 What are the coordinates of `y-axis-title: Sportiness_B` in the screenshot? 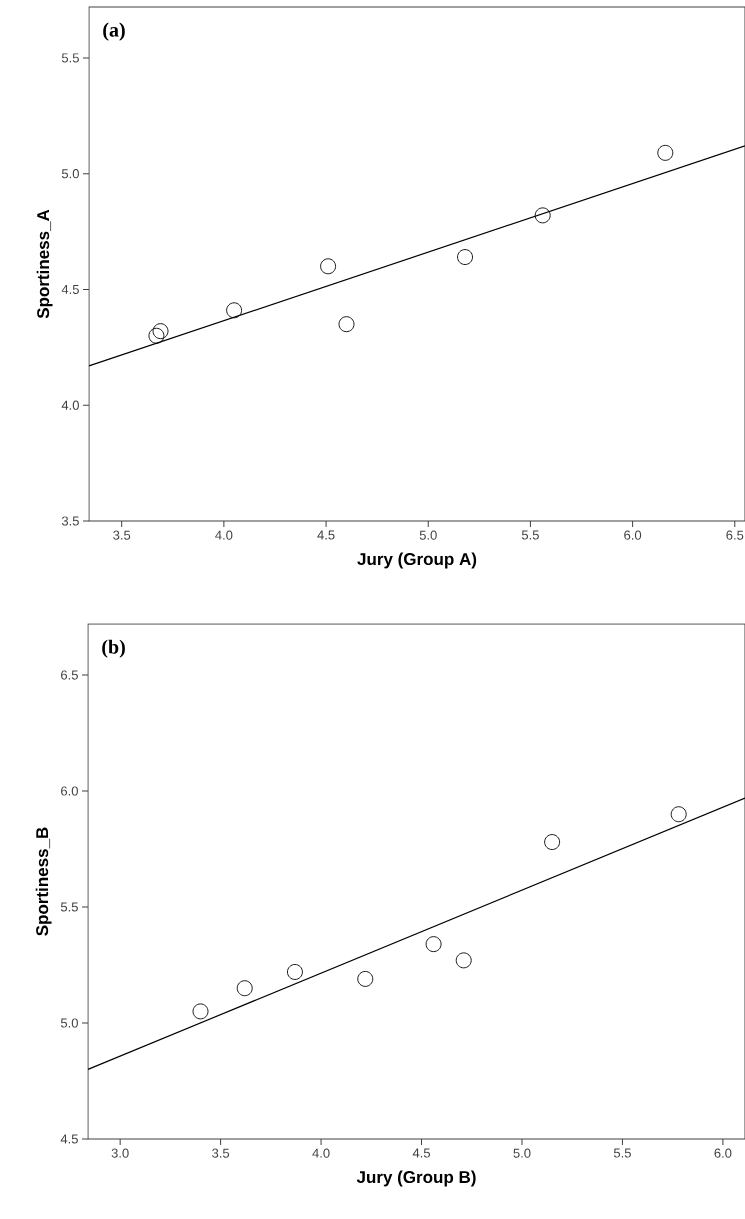 It's located at (43, 881).